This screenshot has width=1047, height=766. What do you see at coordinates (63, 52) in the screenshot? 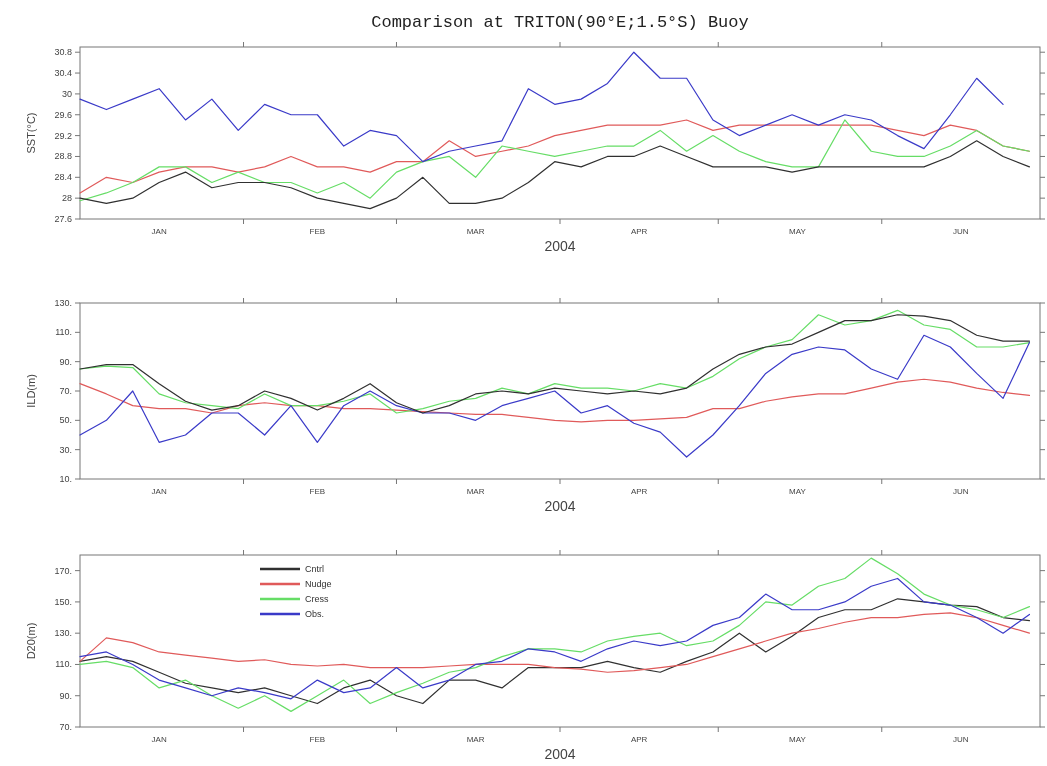
I see `y-tick-label: 30.8` at bounding box center [63, 52].